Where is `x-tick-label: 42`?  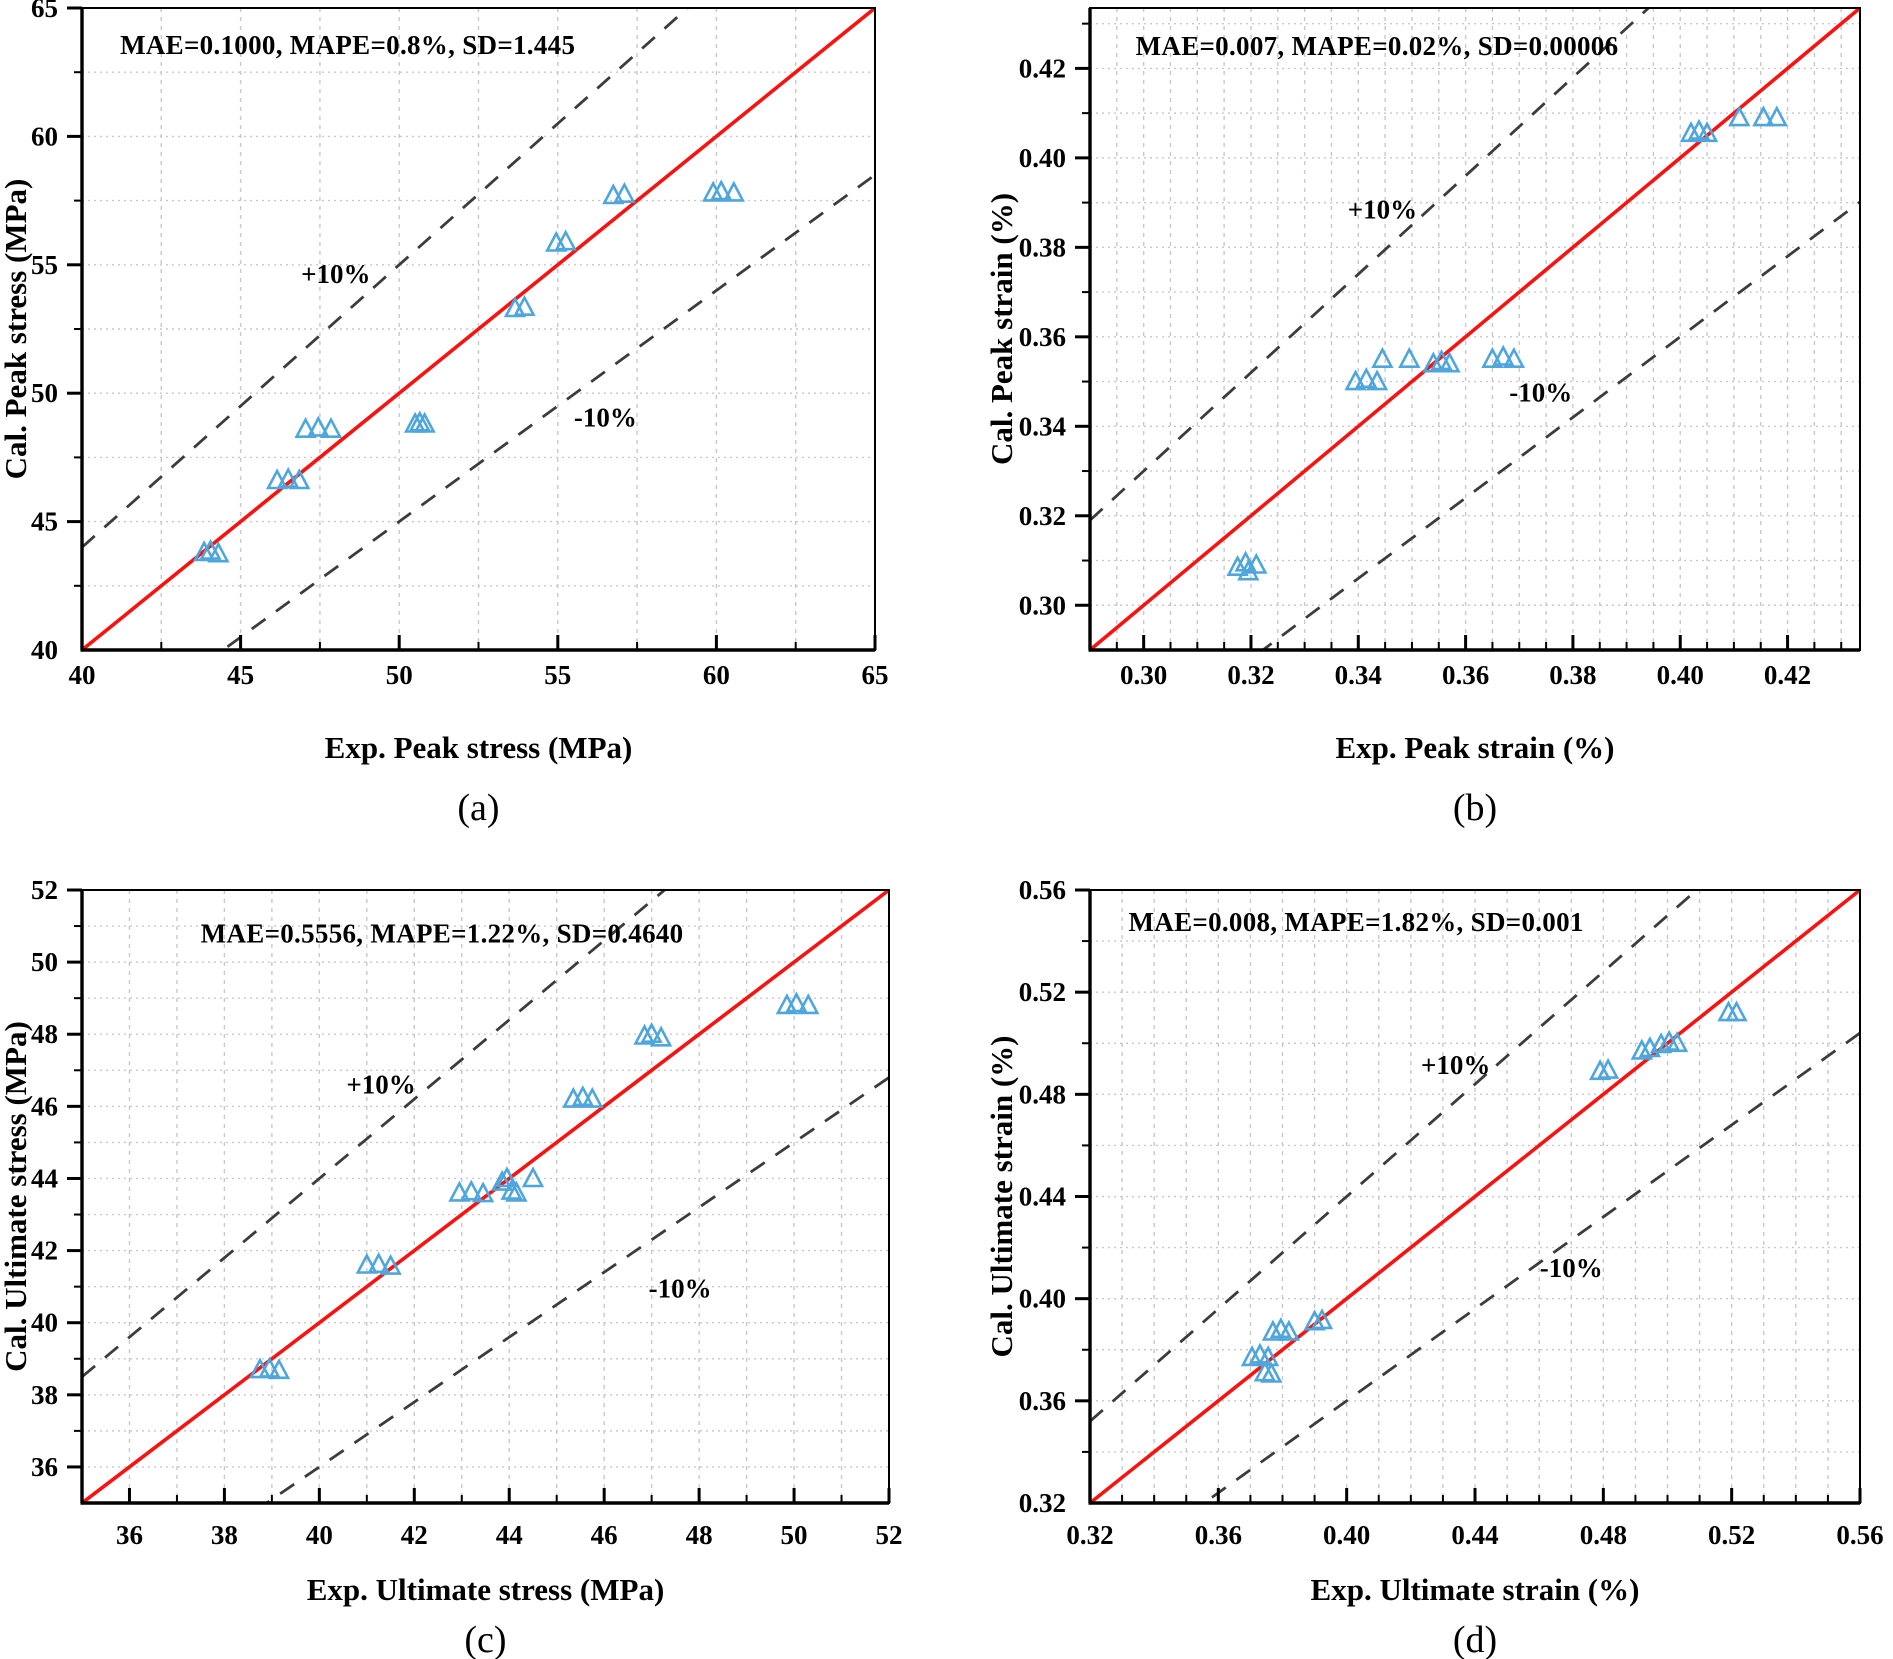
x-tick-label: 42 is located at coordinates (414, 1535).